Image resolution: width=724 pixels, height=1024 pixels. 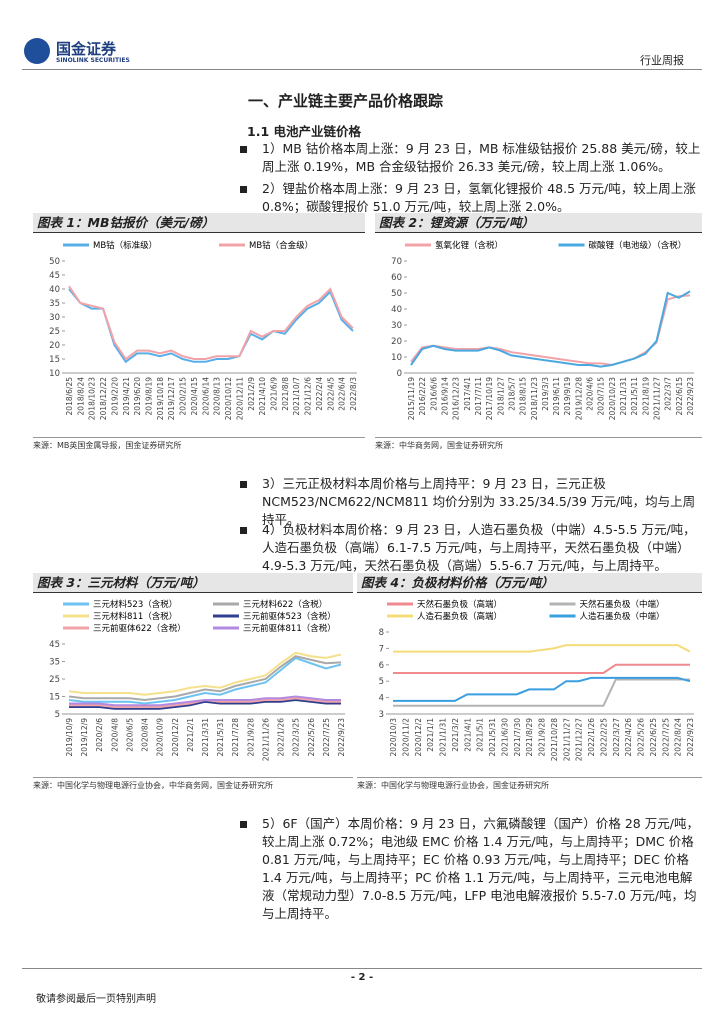 What do you see at coordinates (567, 396) in the screenshot?
I see `x-tick-label: 2019/9/19` at bounding box center [567, 396].